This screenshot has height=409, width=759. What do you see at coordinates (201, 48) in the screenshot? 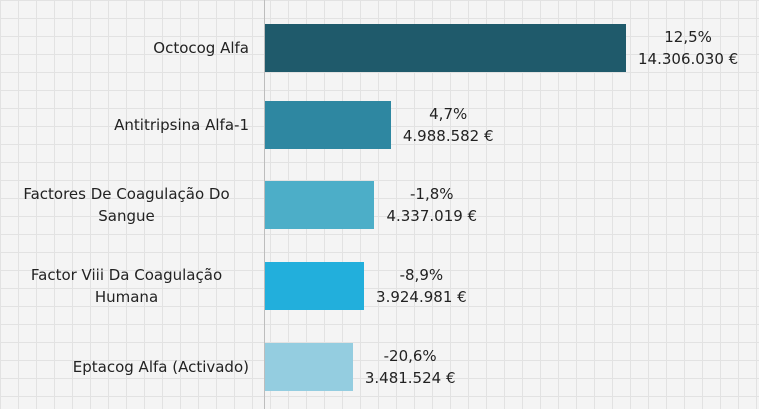
I see `category-label: Octocog Alfa` at bounding box center [201, 48].